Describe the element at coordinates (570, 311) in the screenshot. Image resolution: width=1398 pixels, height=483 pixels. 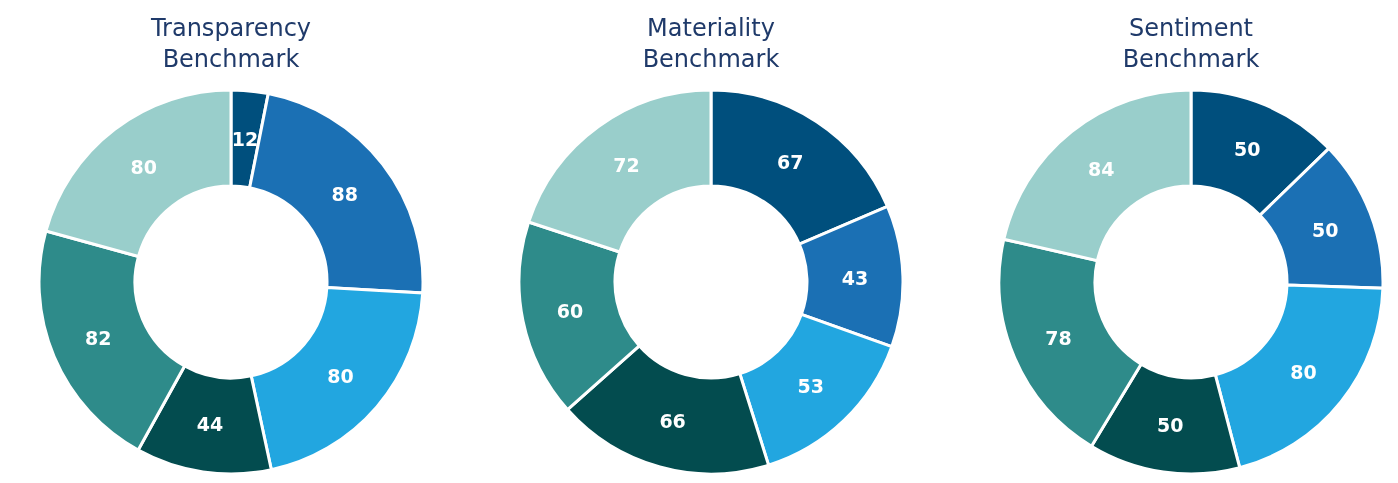
I see `data-label: 60` at that location.